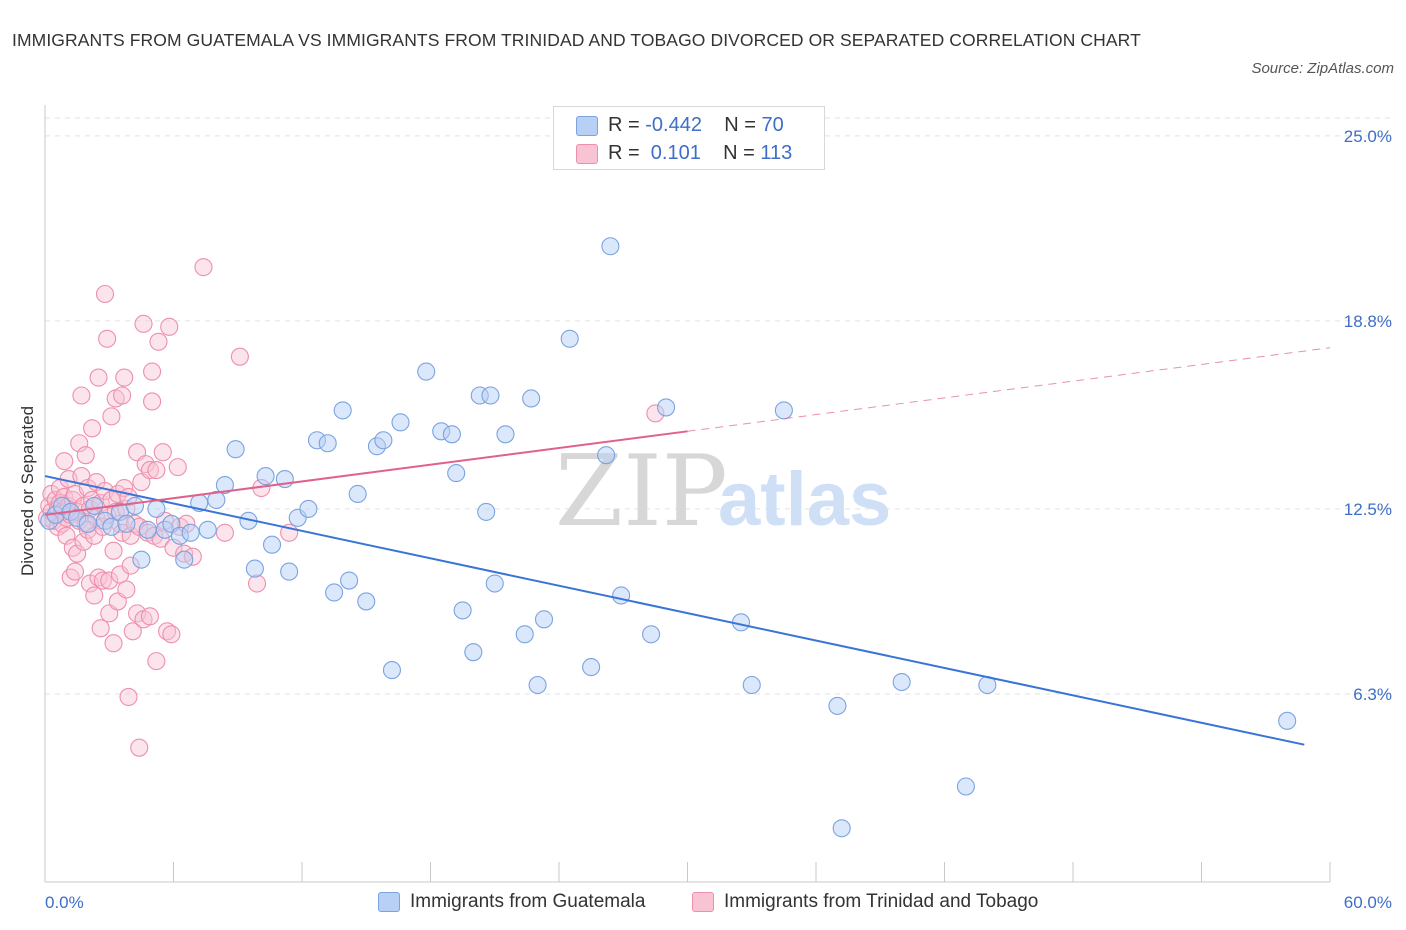  Describe the element at coordinates (587, 154) in the screenshot. I see `legend-swatch-pink` at that location.